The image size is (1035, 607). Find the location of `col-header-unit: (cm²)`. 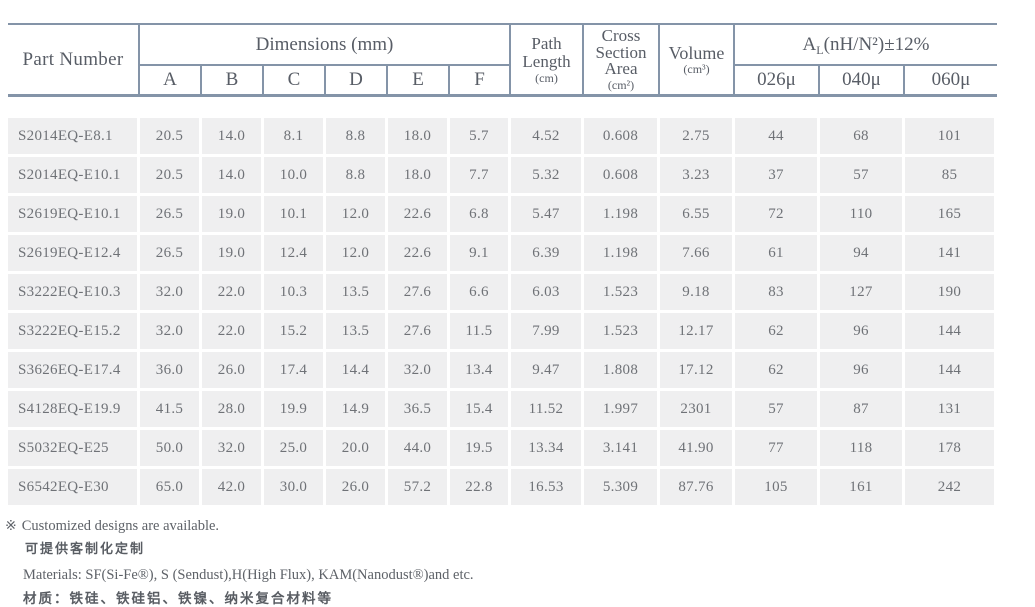

col-header-unit: (cm²) is located at coordinates (621, 84).